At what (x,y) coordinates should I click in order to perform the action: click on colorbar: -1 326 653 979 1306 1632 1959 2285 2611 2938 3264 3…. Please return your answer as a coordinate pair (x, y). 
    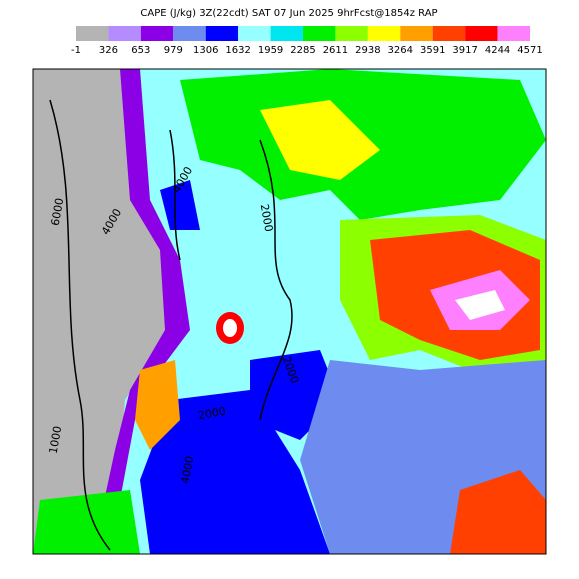
    Looking at the image, I should click on (307, 41).